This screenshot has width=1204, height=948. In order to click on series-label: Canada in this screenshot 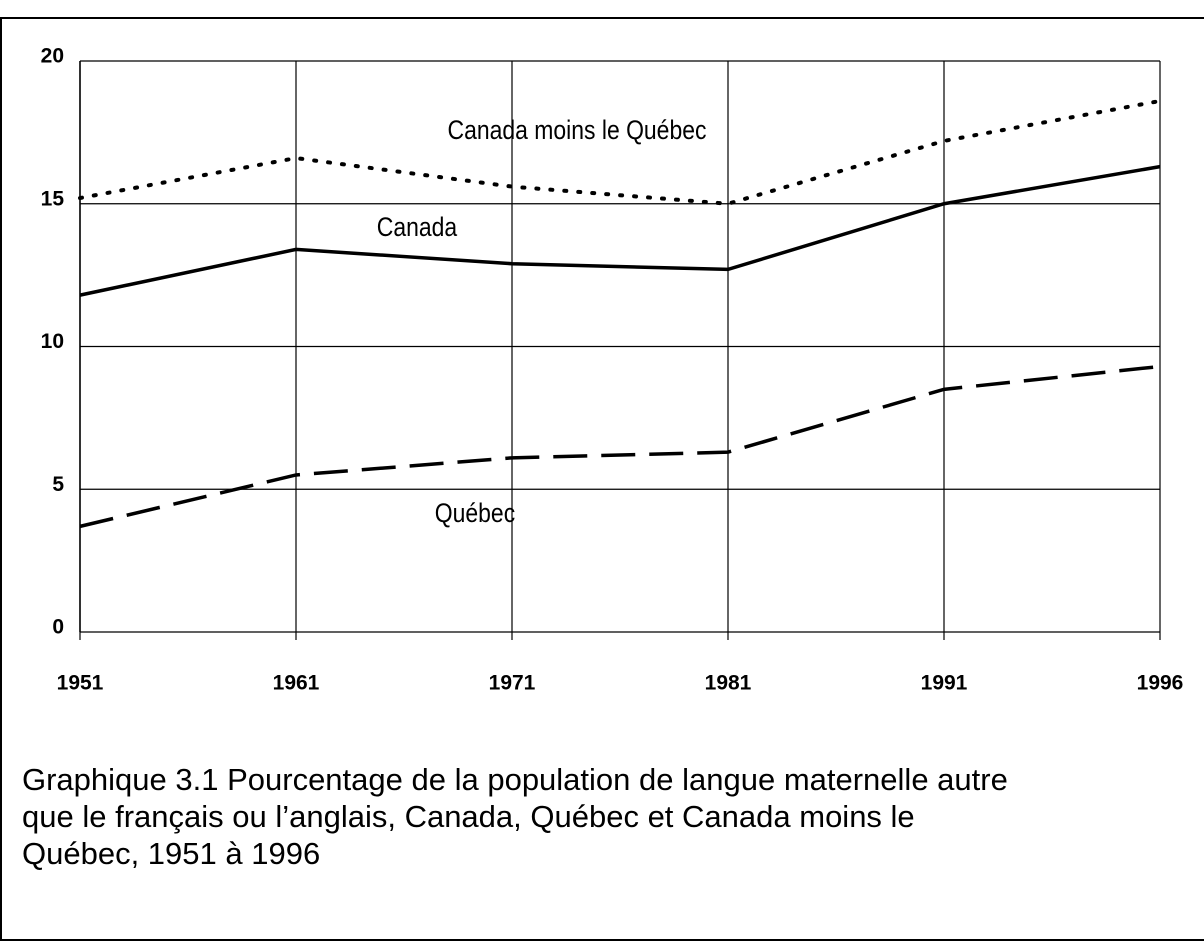, I will do `click(417, 227)`.